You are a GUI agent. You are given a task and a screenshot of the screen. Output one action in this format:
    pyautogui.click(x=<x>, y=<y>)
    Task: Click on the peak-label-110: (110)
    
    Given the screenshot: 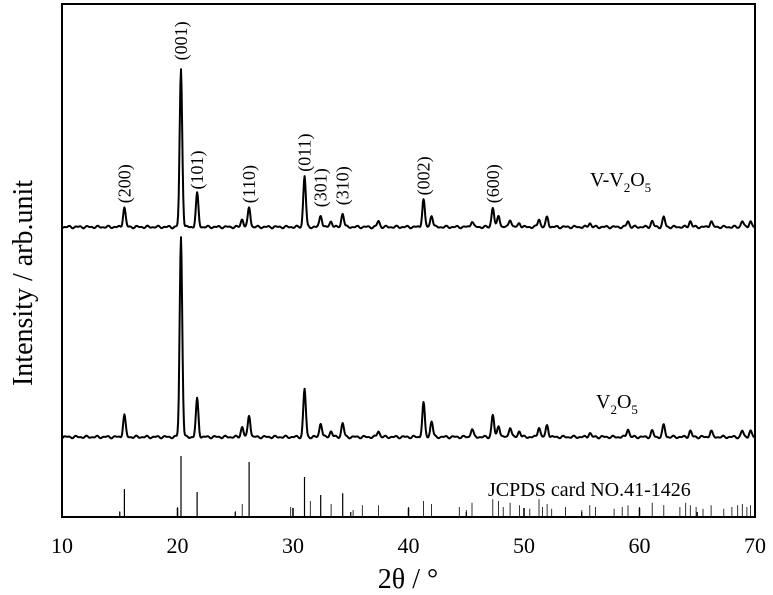 What is the action you would take?
    pyautogui.click(x=249, y=184)
    